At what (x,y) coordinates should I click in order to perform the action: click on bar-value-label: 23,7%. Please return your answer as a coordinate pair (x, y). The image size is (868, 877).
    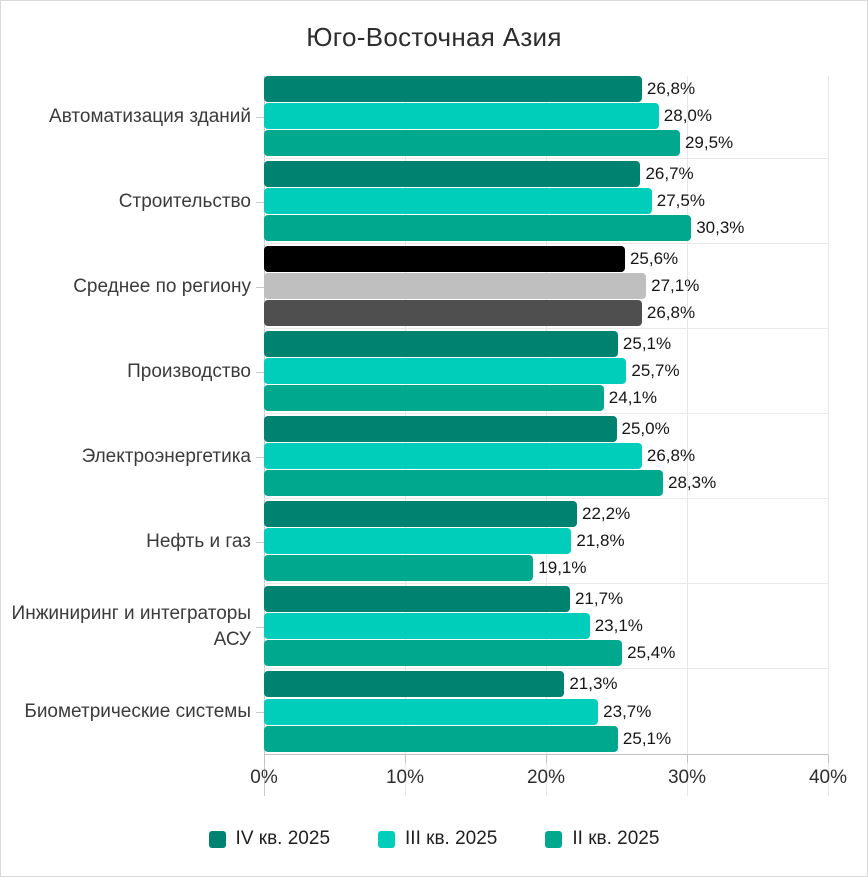
    Looking at the image, I should click on (627, 711).